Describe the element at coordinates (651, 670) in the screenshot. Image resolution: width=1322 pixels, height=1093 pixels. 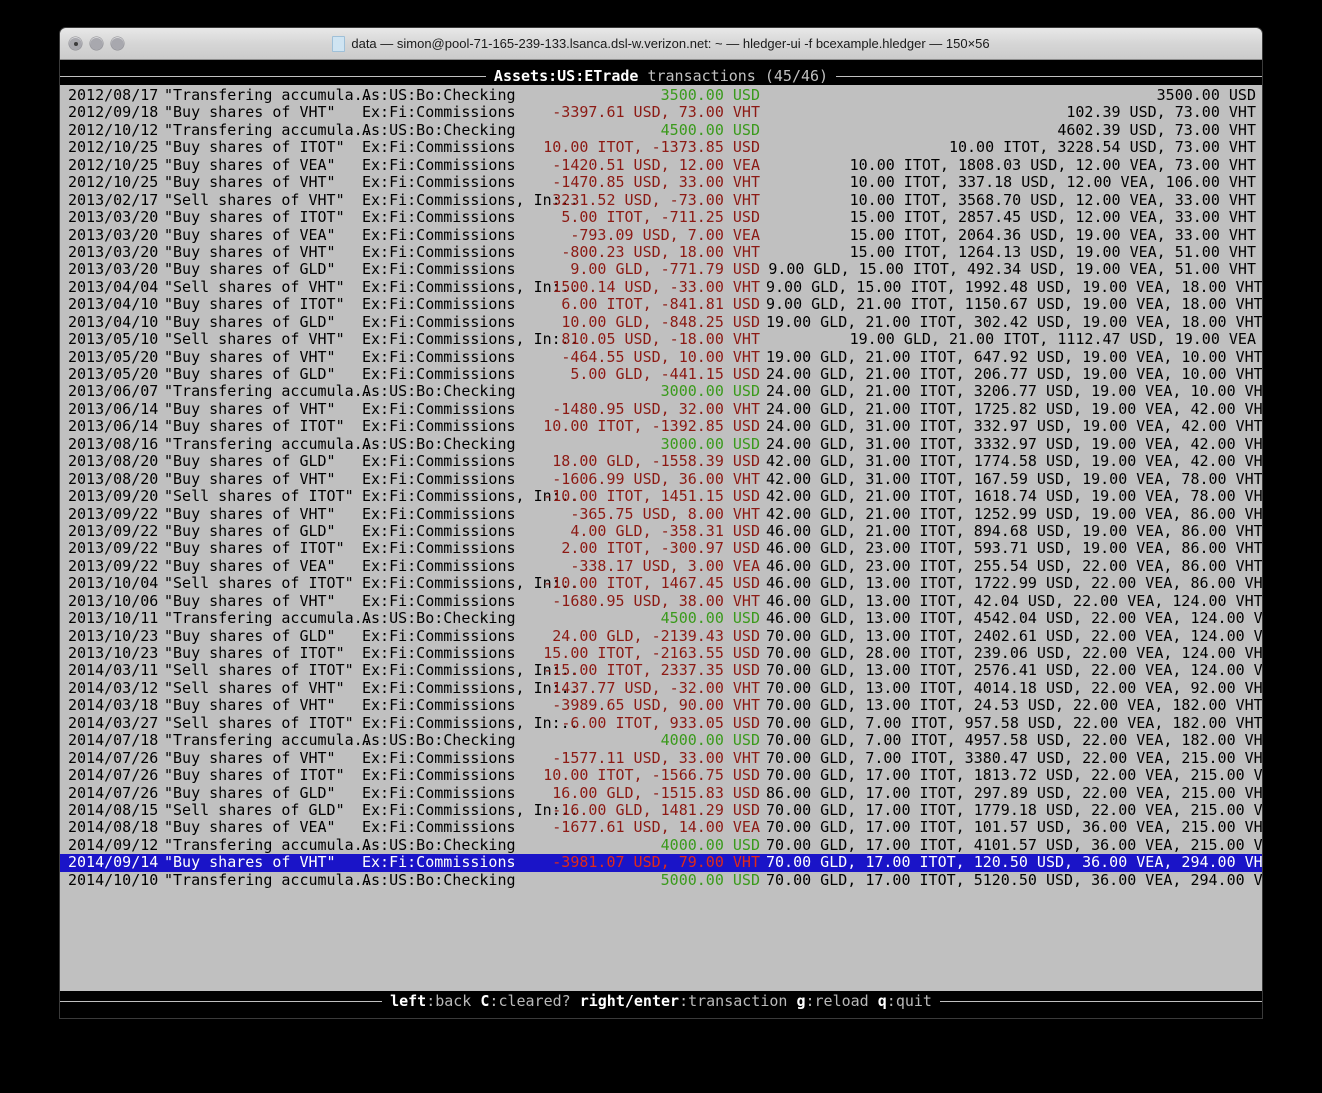
I see `row-amount: -15.00 ITOT, 2337.35 USD` at that location.